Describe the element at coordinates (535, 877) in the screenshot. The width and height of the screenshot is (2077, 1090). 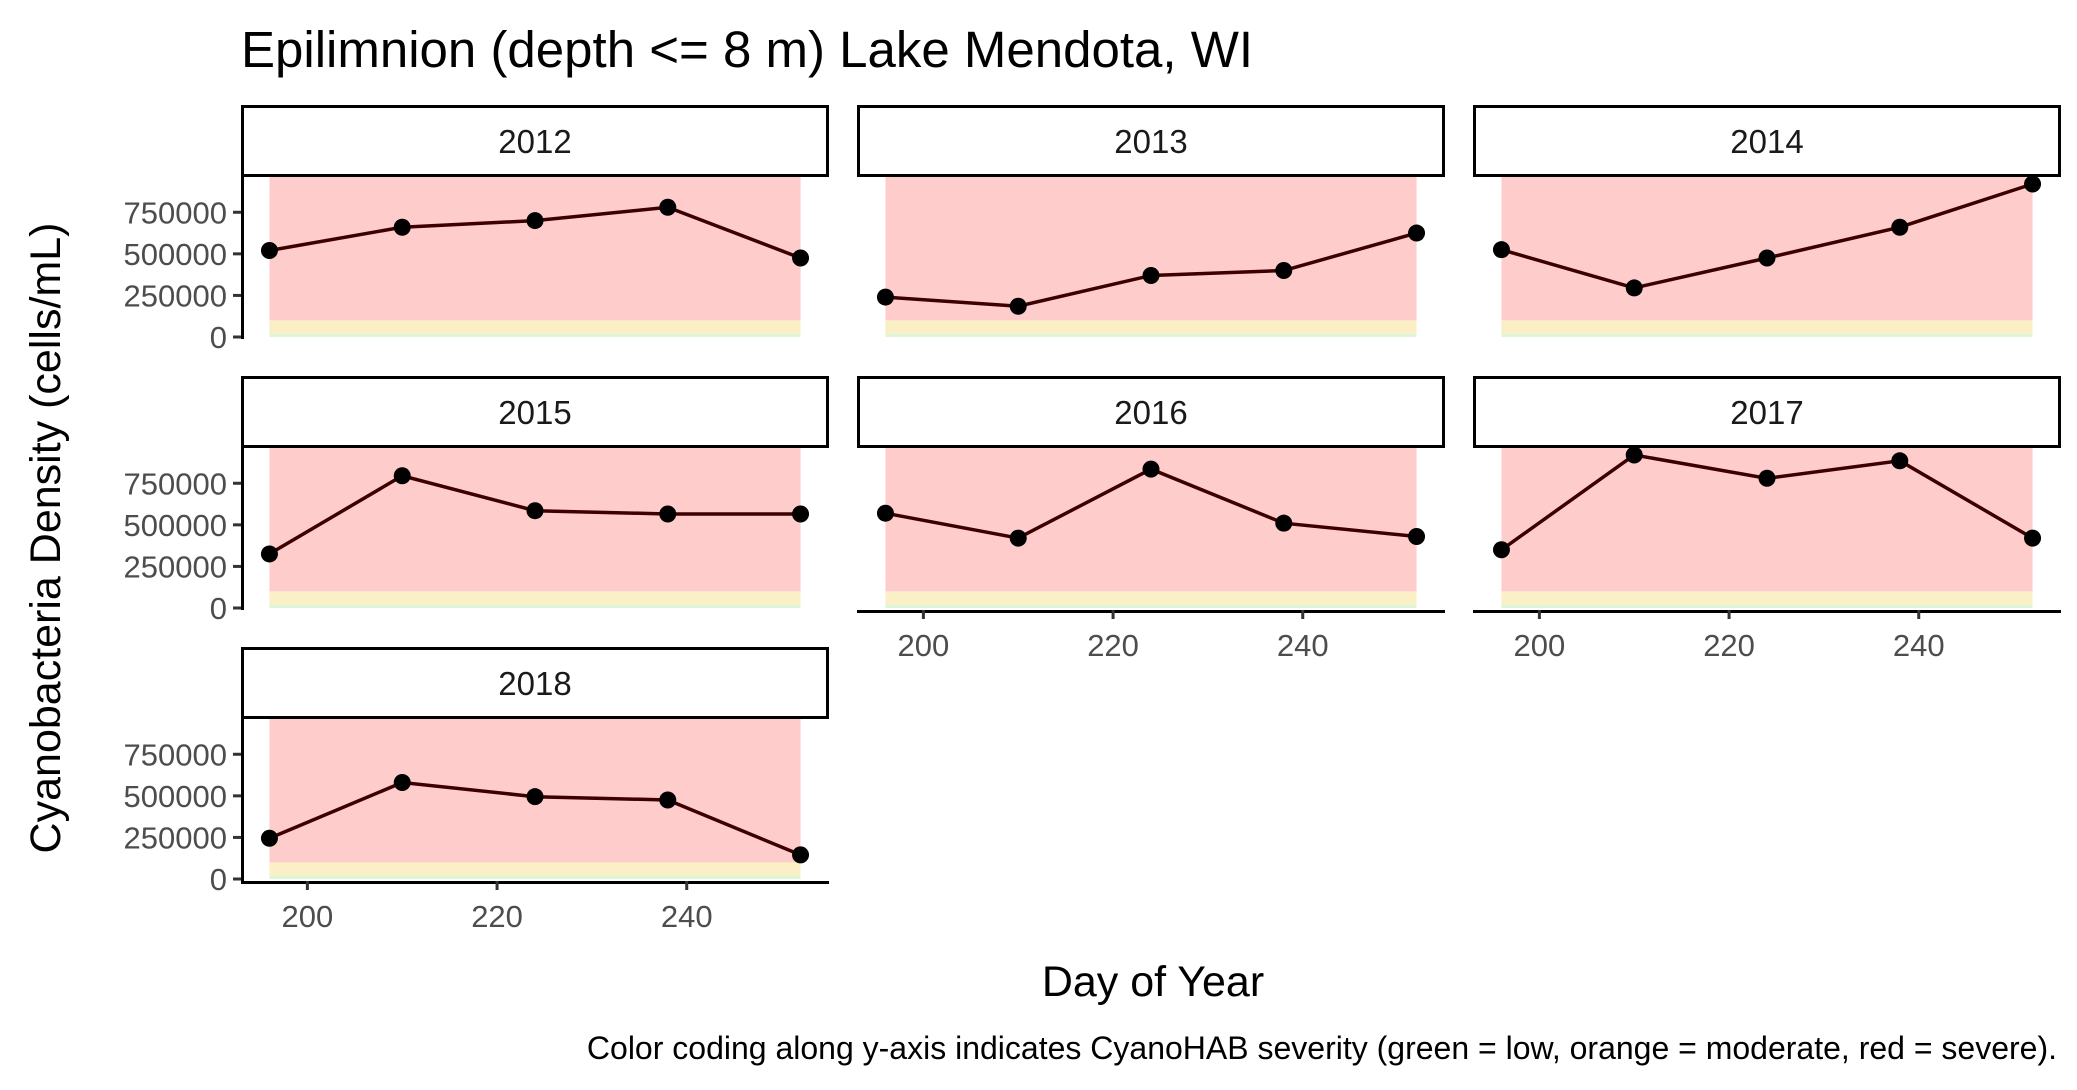
I see `band-low-2018` at that location.